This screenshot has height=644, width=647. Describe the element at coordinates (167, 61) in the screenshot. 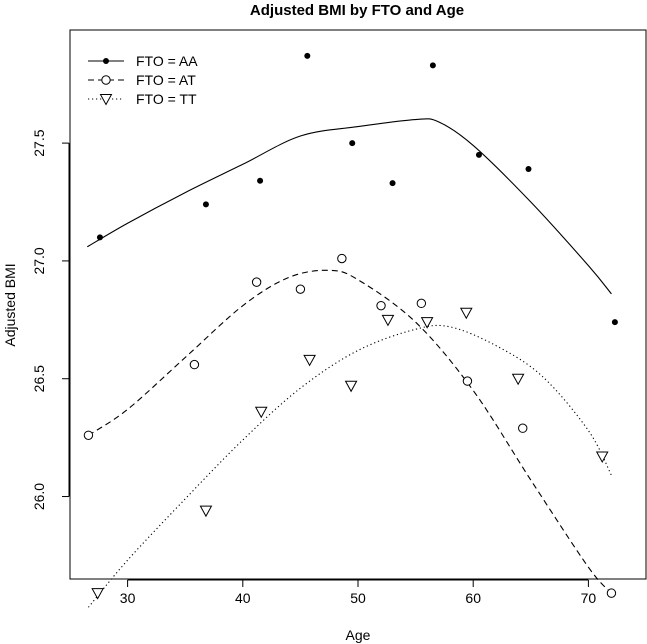

I see `legend-label: FTO = AA` at that location.